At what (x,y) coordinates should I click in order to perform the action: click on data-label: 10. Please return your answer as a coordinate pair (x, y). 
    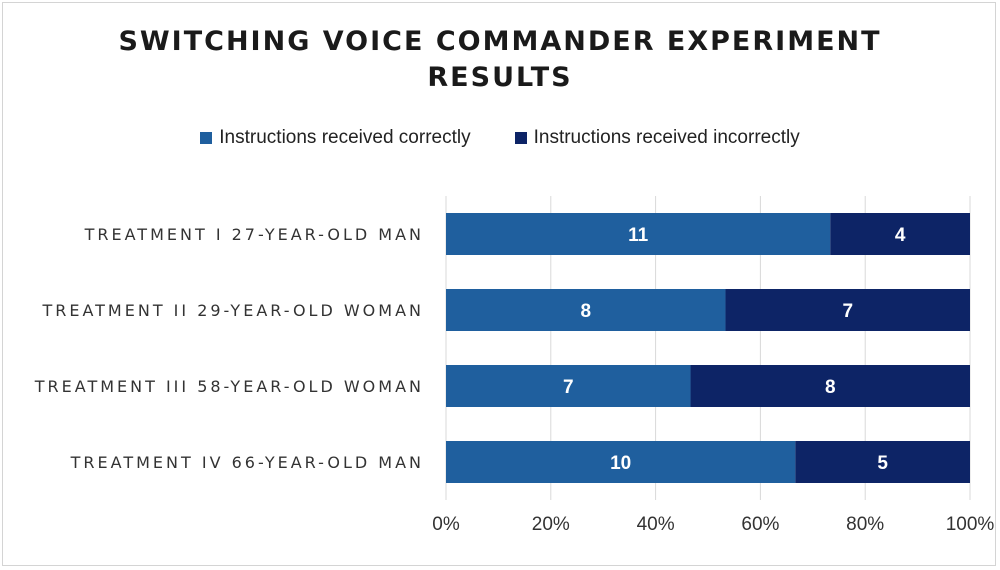
    Looking at the image, I should click on (620, 463).